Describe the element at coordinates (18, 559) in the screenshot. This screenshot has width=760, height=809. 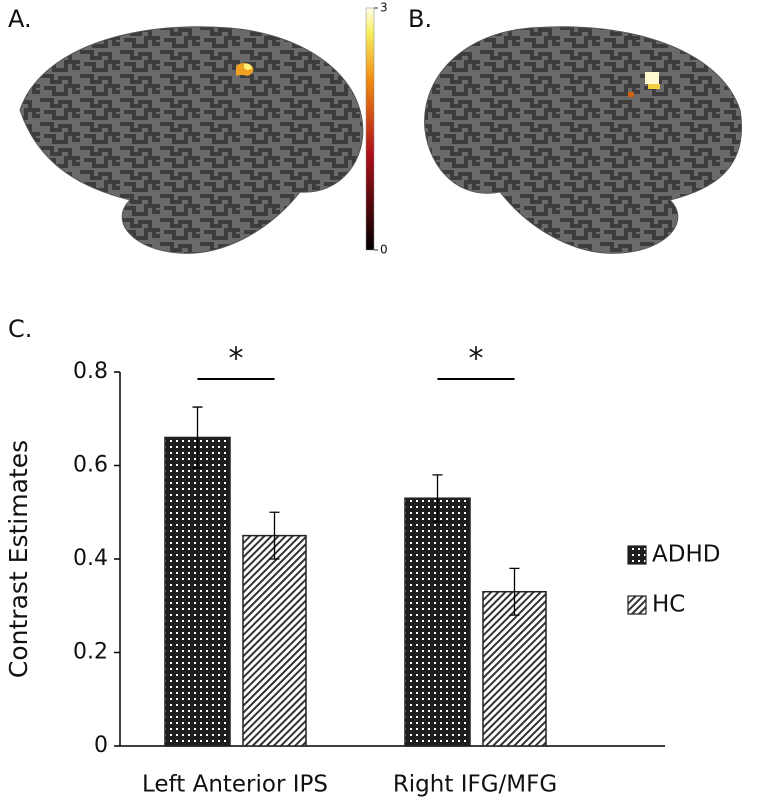
I see `y-axis-title: Contrast Estimates` at that location.